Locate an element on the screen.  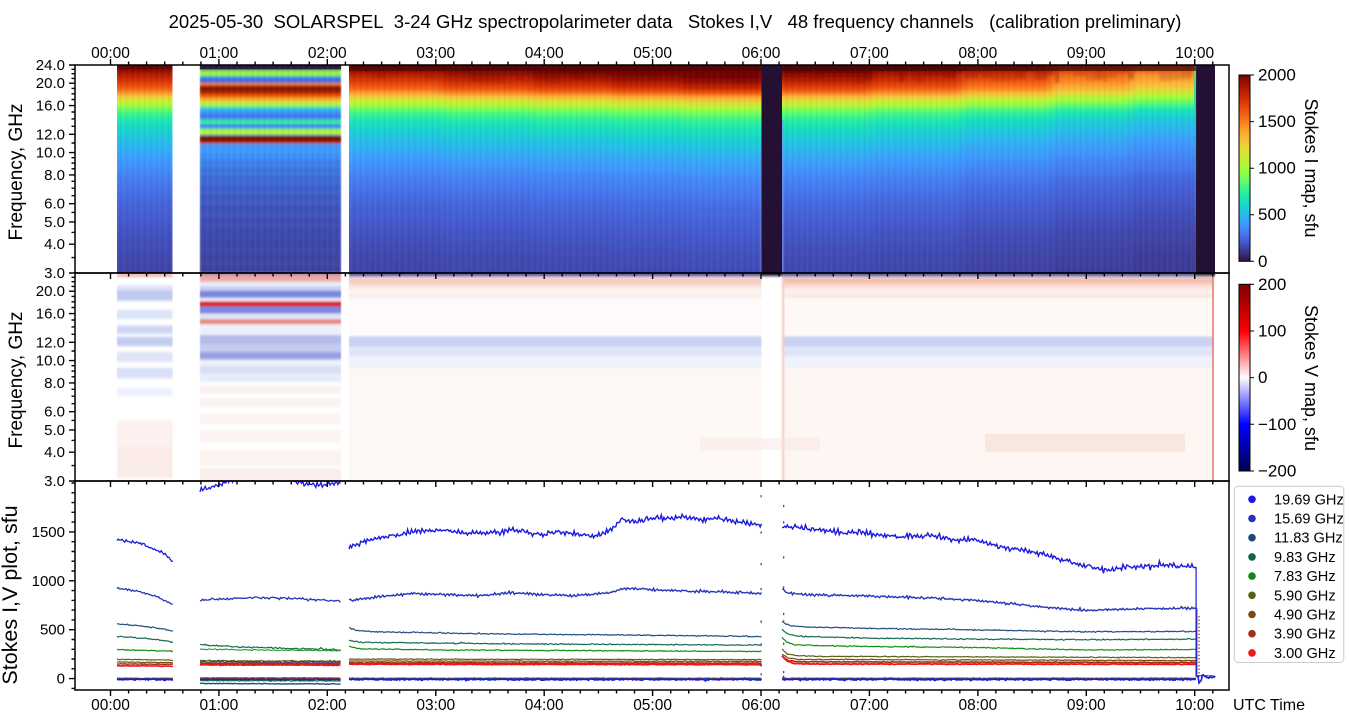
svg-text: −100 is located at coordinates (1277, 424).